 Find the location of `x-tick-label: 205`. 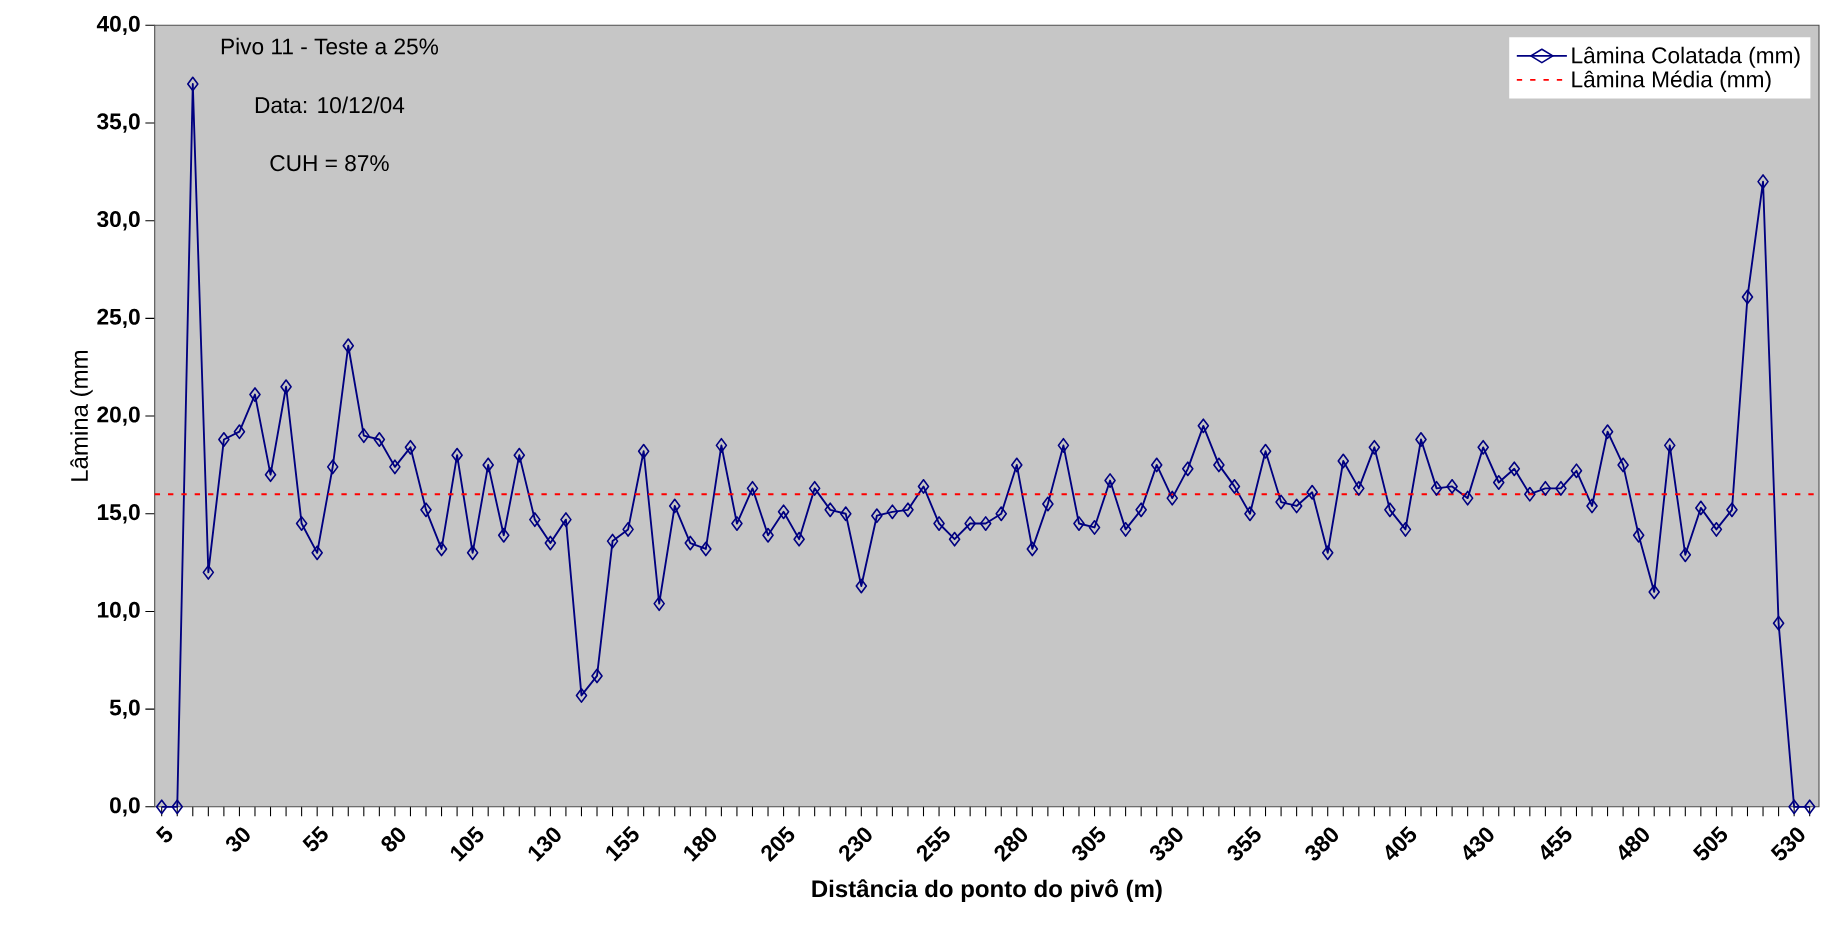

x-tick-label: 205 is located at coordinates (778, 843).